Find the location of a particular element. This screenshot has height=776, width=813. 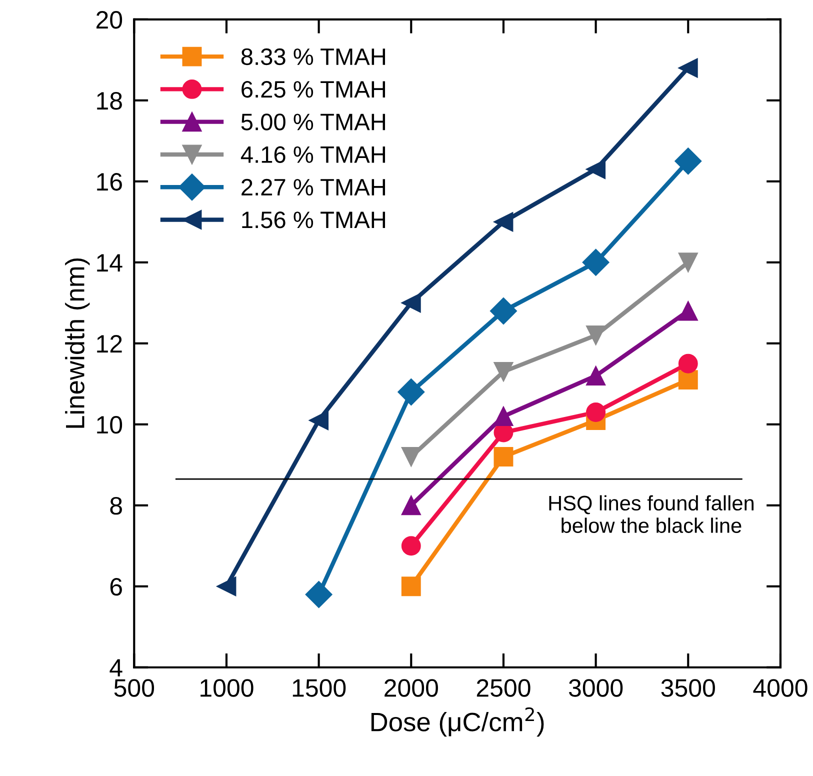

x-tick-label: 1000 is located at coordinates (227, 688).